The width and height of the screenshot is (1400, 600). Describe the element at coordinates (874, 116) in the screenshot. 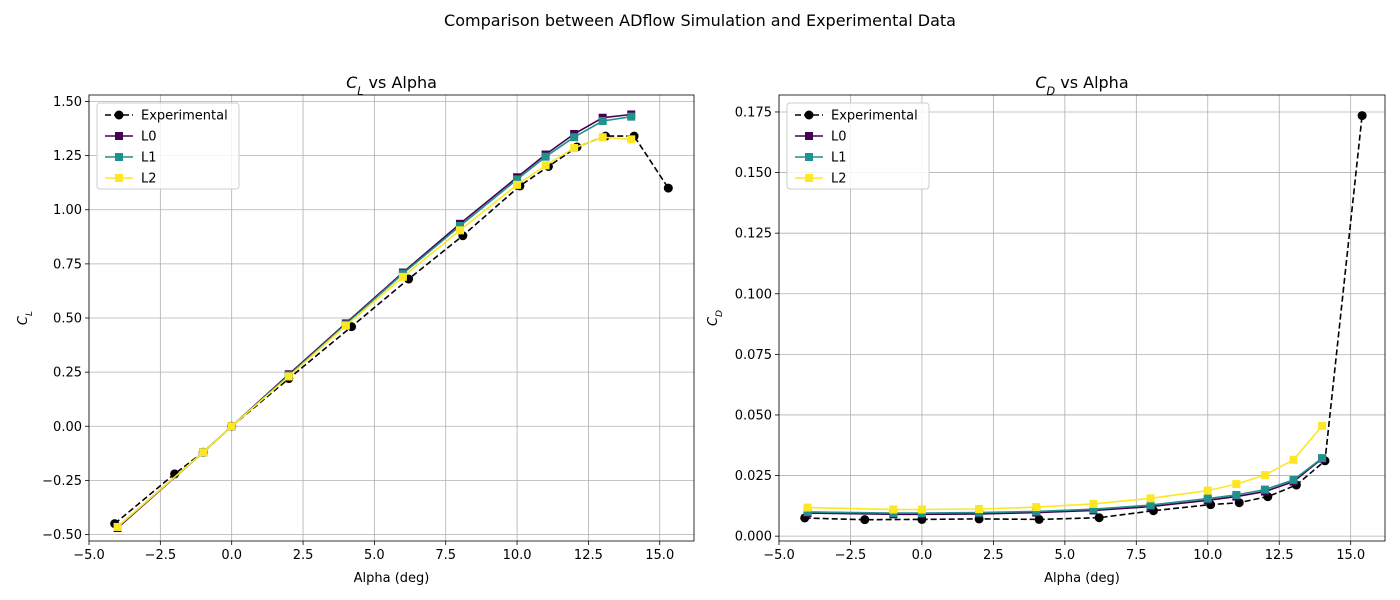

I see `legend-label: Experimental` at that location.